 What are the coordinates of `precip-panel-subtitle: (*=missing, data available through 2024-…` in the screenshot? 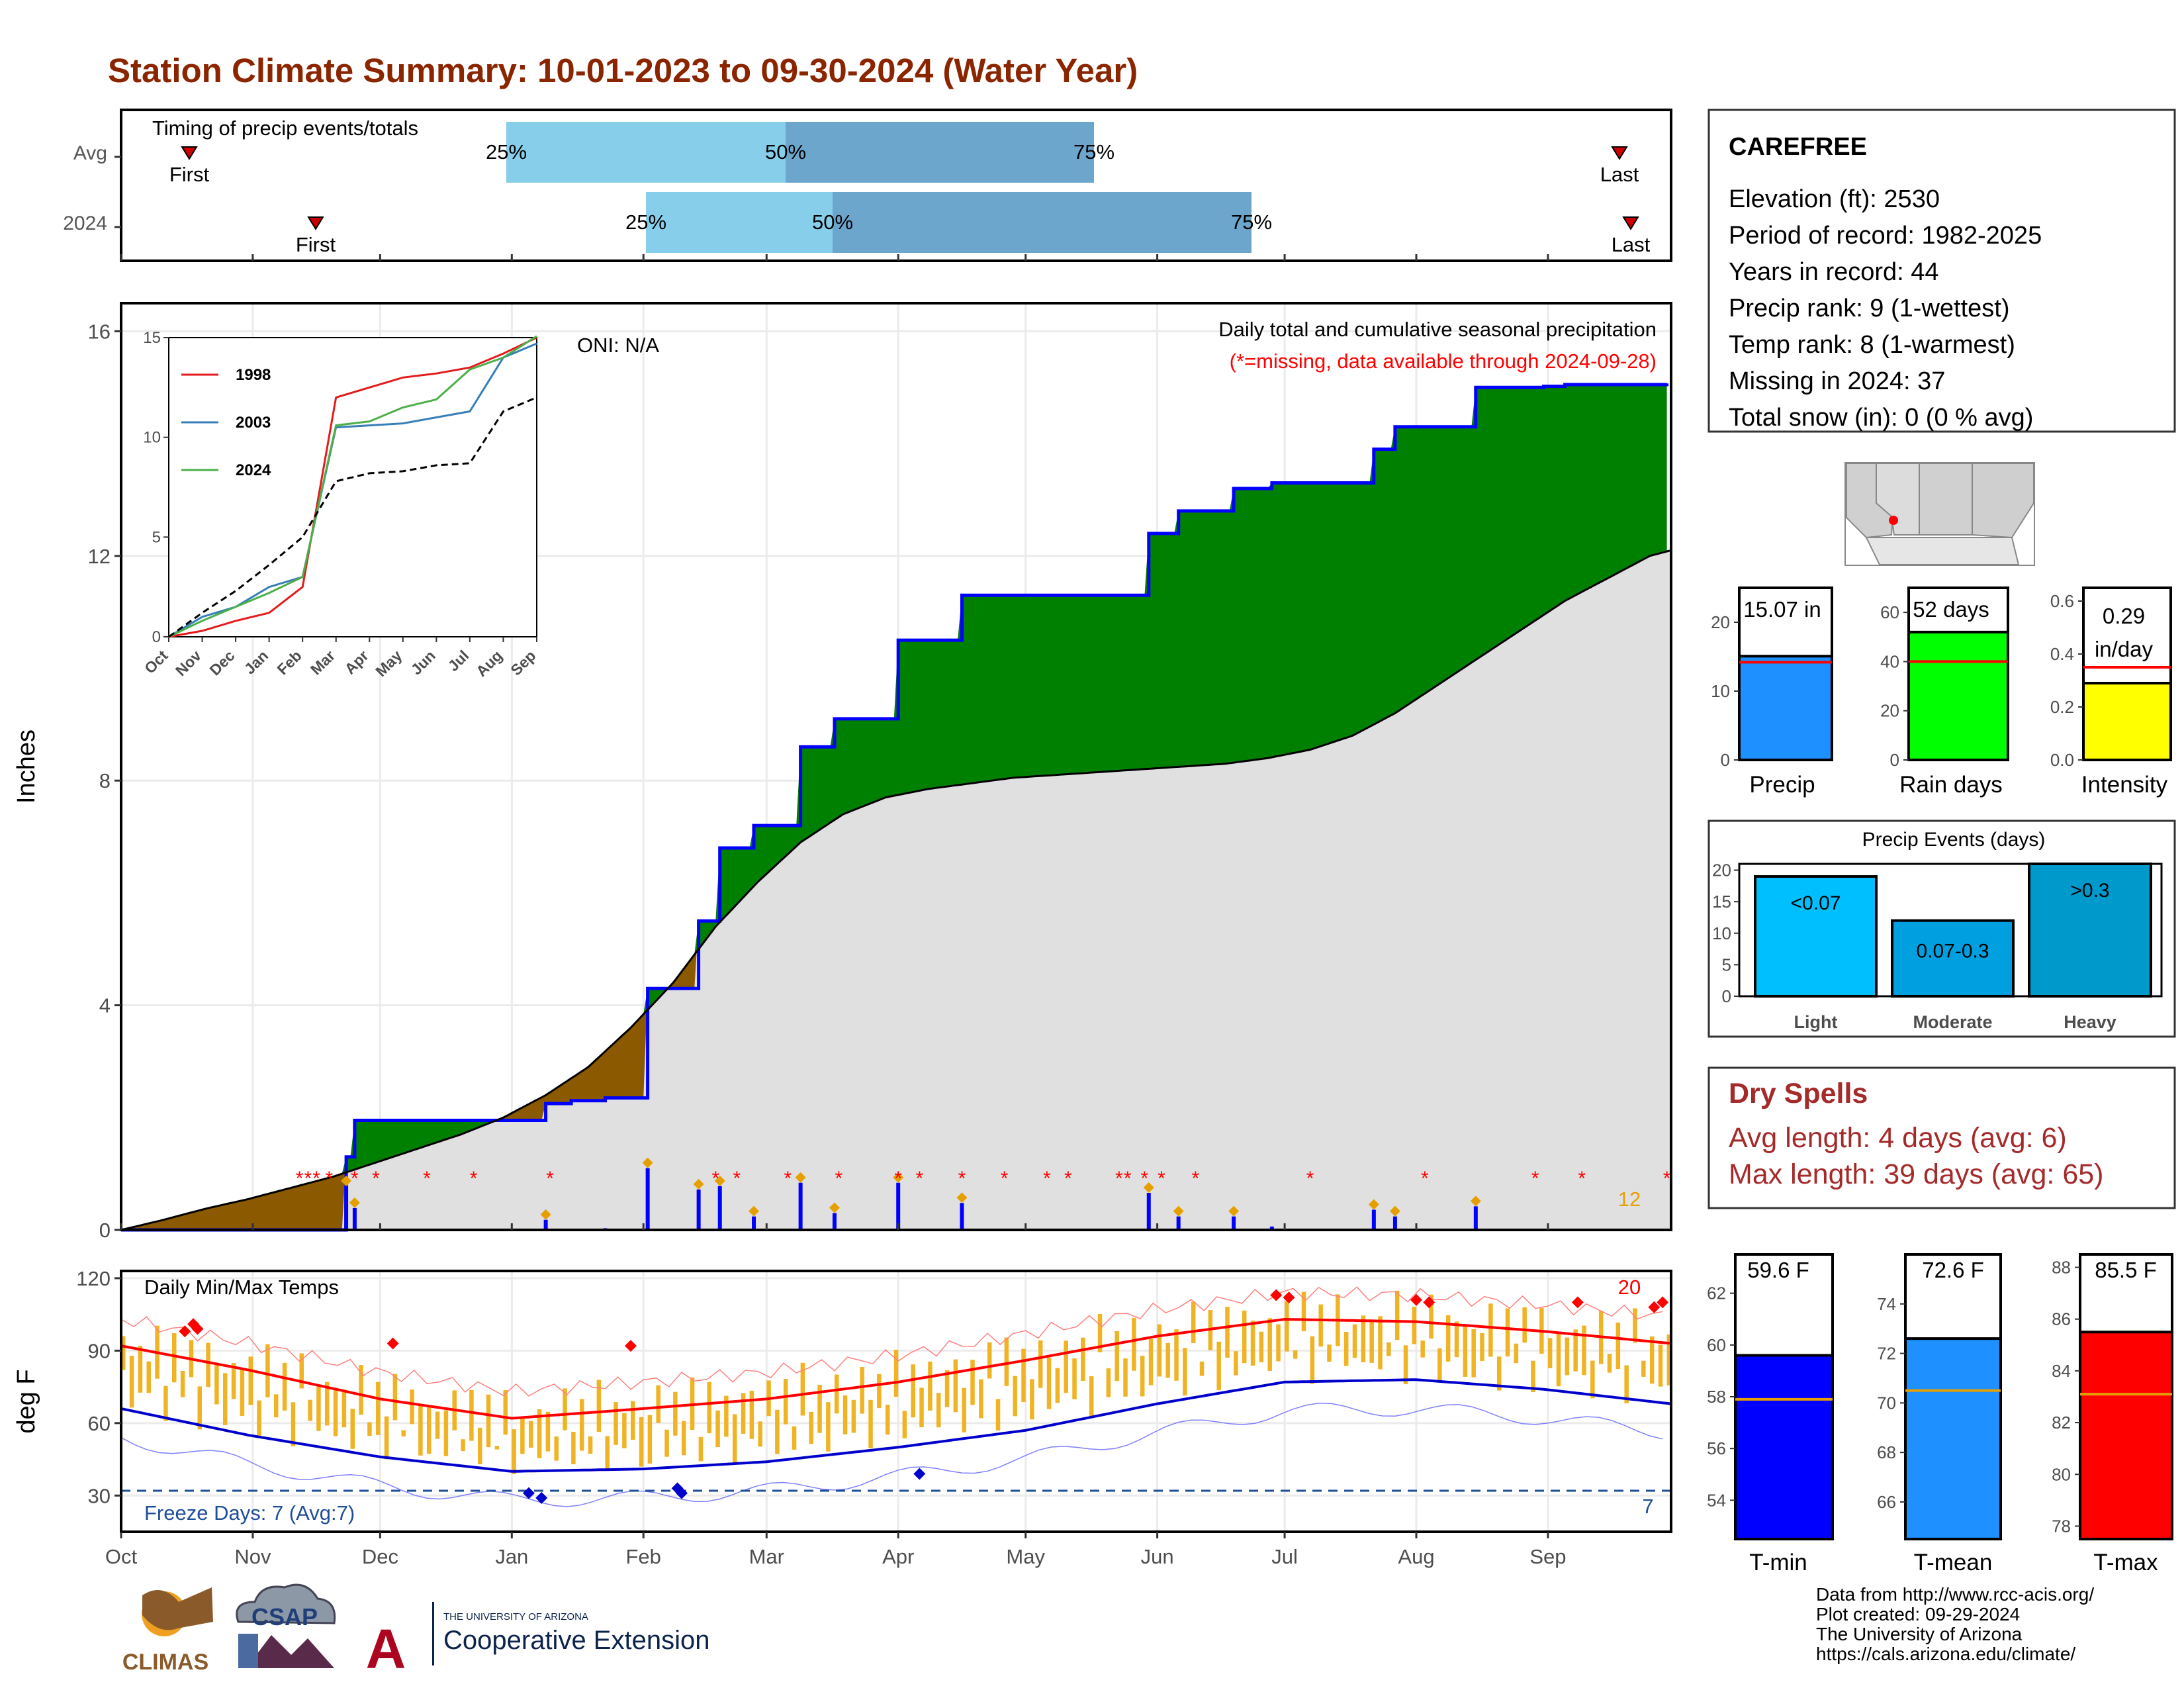 It's located at (1443, 361).